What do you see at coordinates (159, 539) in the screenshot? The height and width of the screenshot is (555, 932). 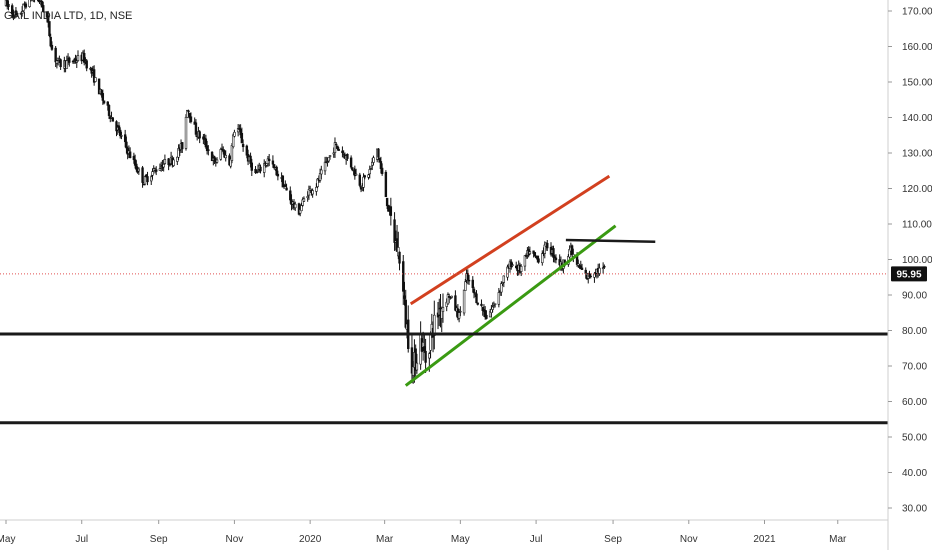 I see `x-tick-label: Sep` at bounding box center [159, 539].